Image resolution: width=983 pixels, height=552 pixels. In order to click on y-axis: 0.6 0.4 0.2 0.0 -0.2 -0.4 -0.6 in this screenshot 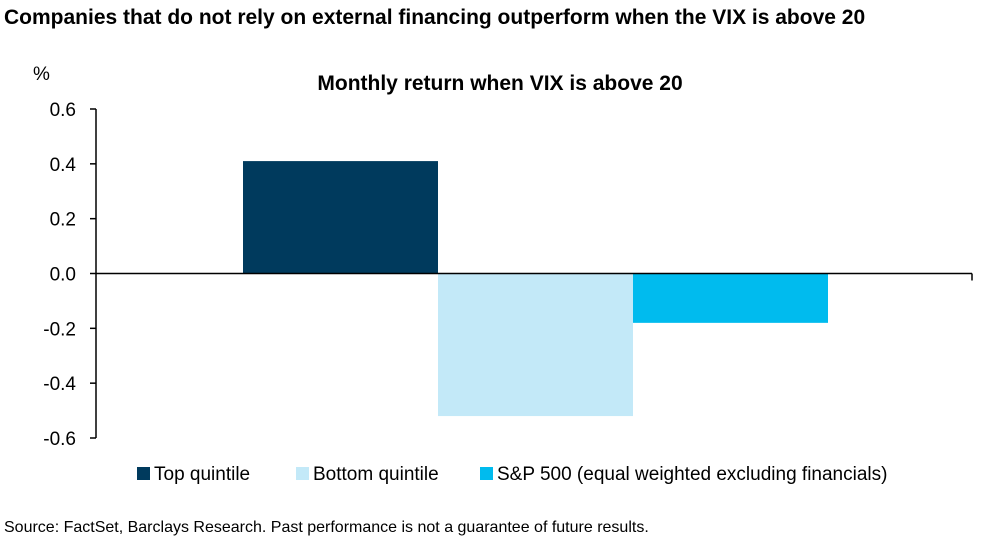, I will do `click(70, 275)`.